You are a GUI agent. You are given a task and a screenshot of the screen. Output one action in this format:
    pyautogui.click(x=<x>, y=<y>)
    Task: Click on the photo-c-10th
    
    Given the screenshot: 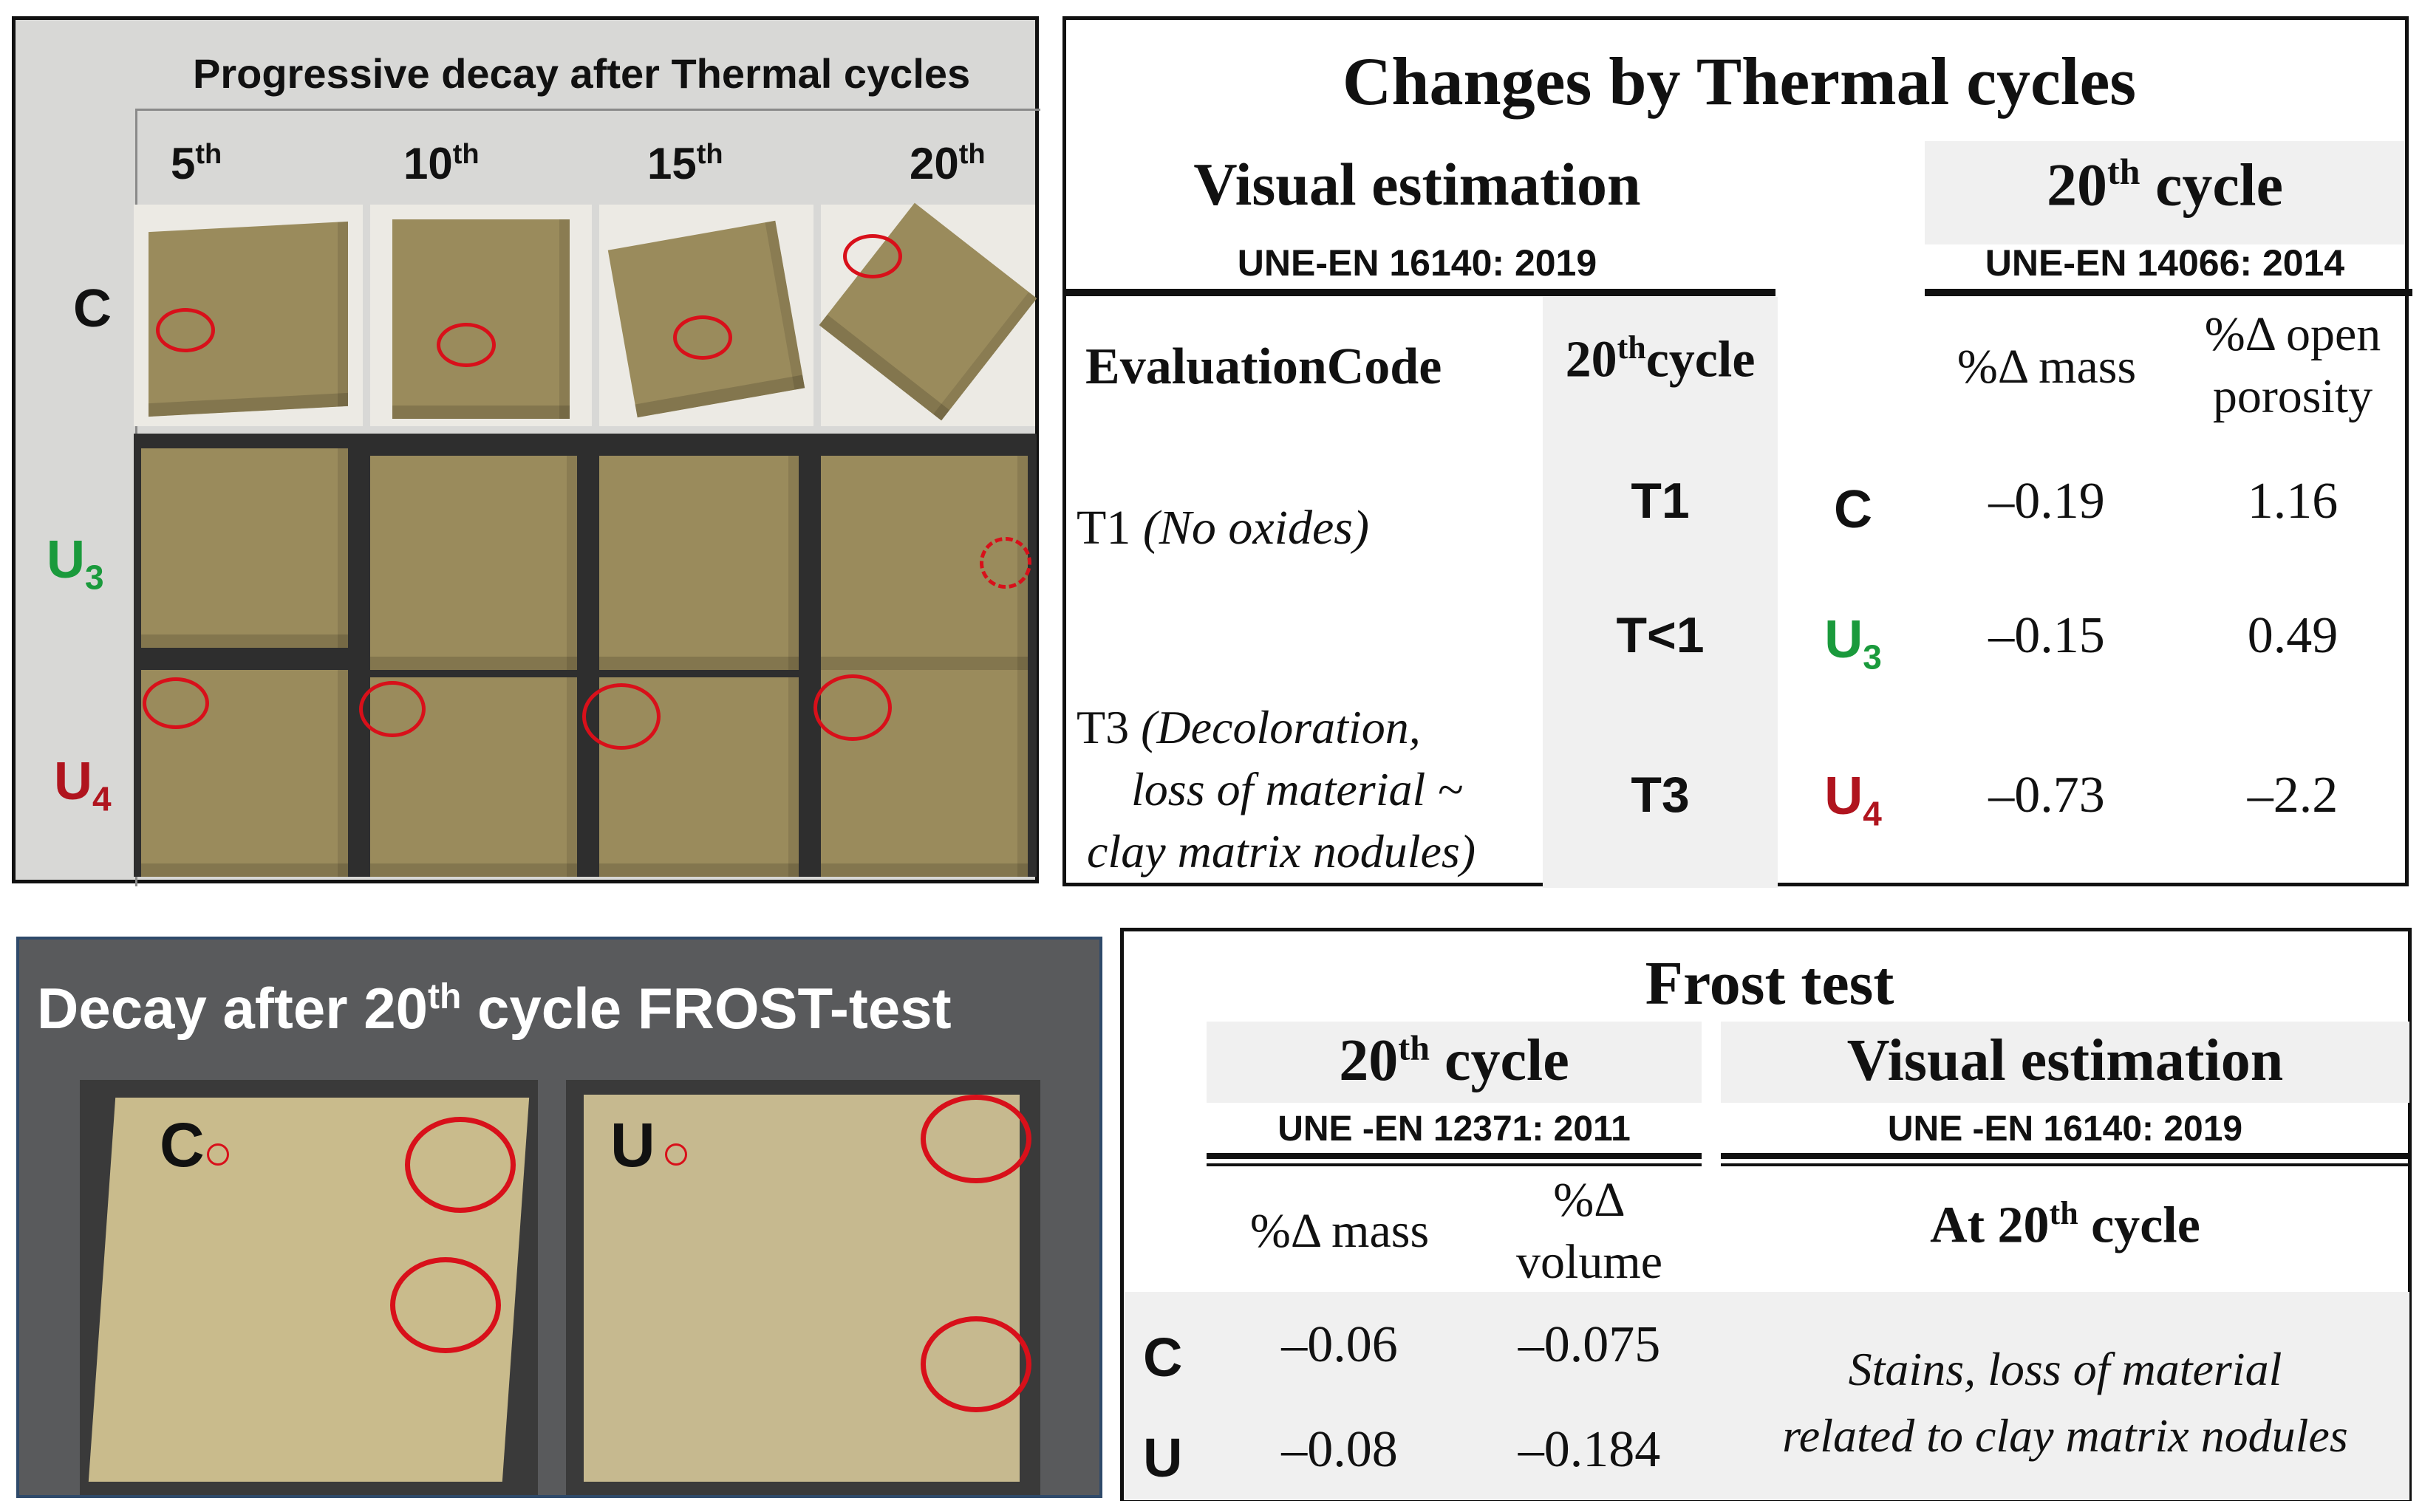 What is the action you would take?
    pyautogui.click(x=481, y=315)
    